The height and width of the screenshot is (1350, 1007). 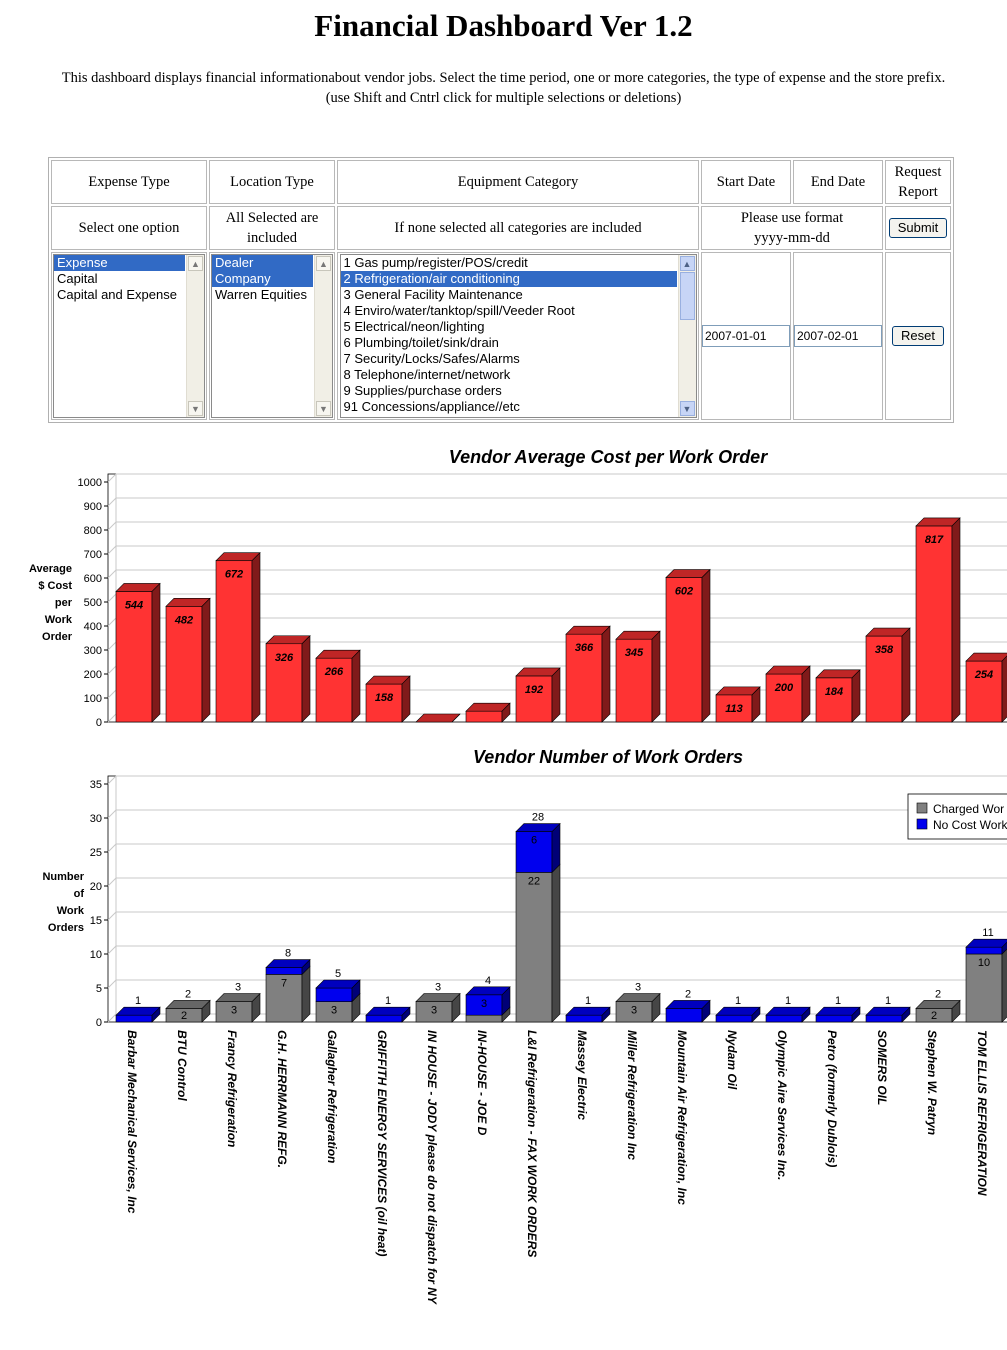 What do you see at coordinates (119, 263) in the screenshot?
I see `expense-option: Expense` at bounding box center [119, 263].